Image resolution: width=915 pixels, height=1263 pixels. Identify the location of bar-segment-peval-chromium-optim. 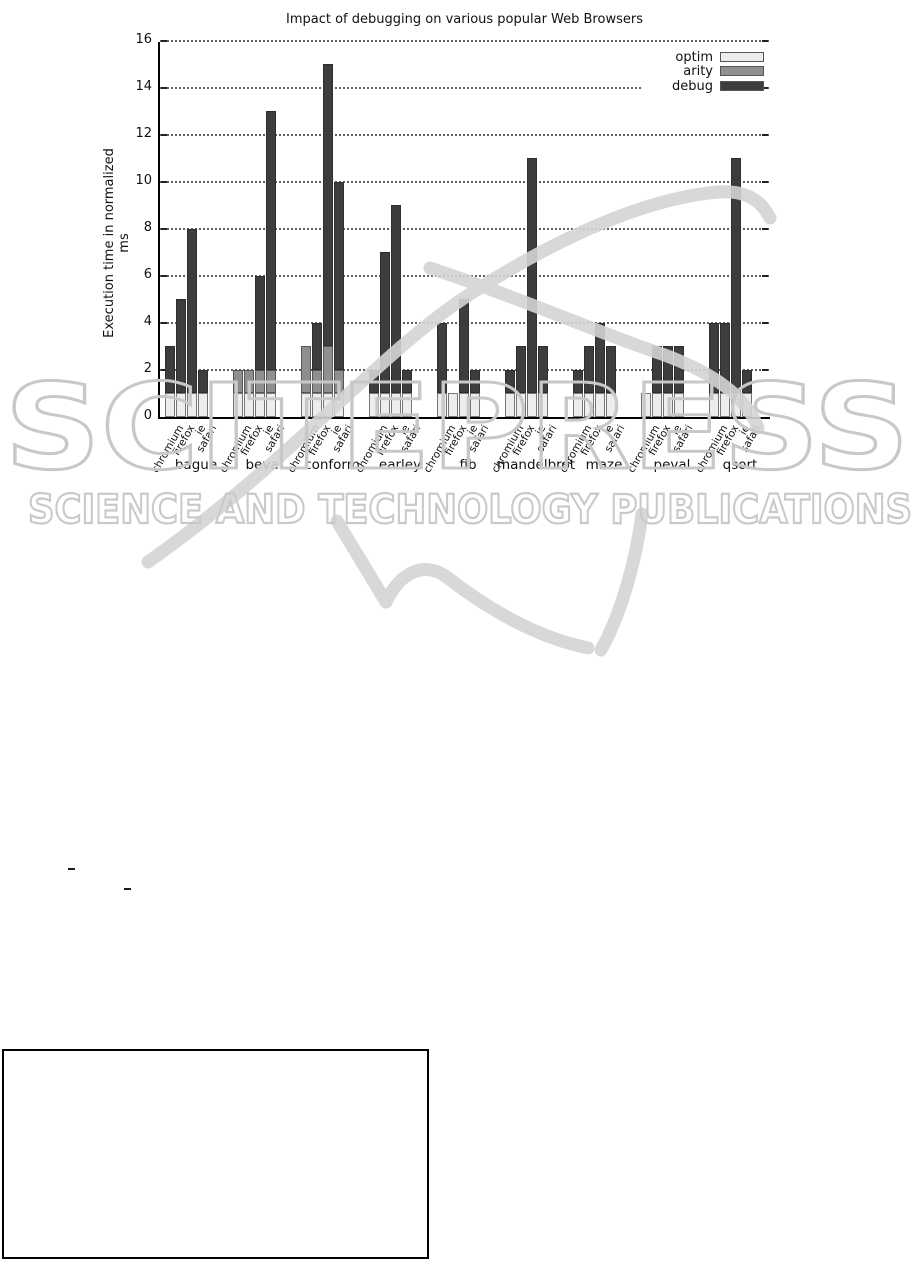
(646, 405).